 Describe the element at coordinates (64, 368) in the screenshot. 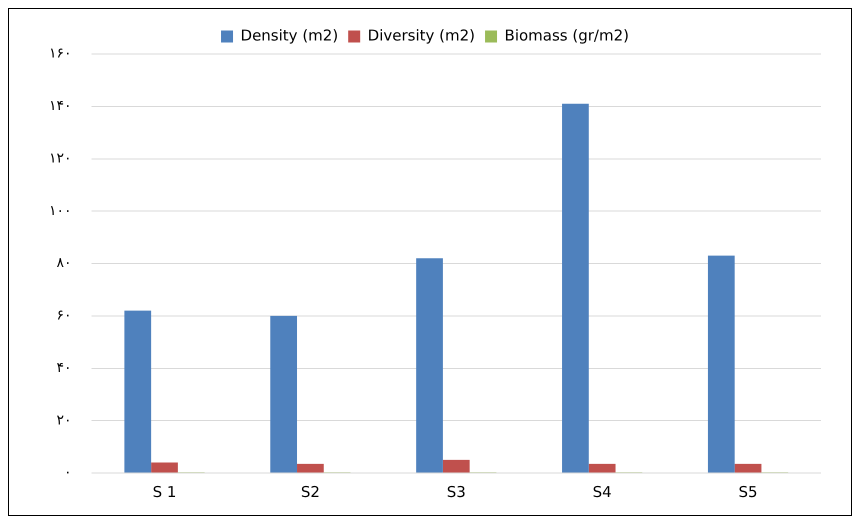

I see `y-tick-label: ۴۰` at that location.